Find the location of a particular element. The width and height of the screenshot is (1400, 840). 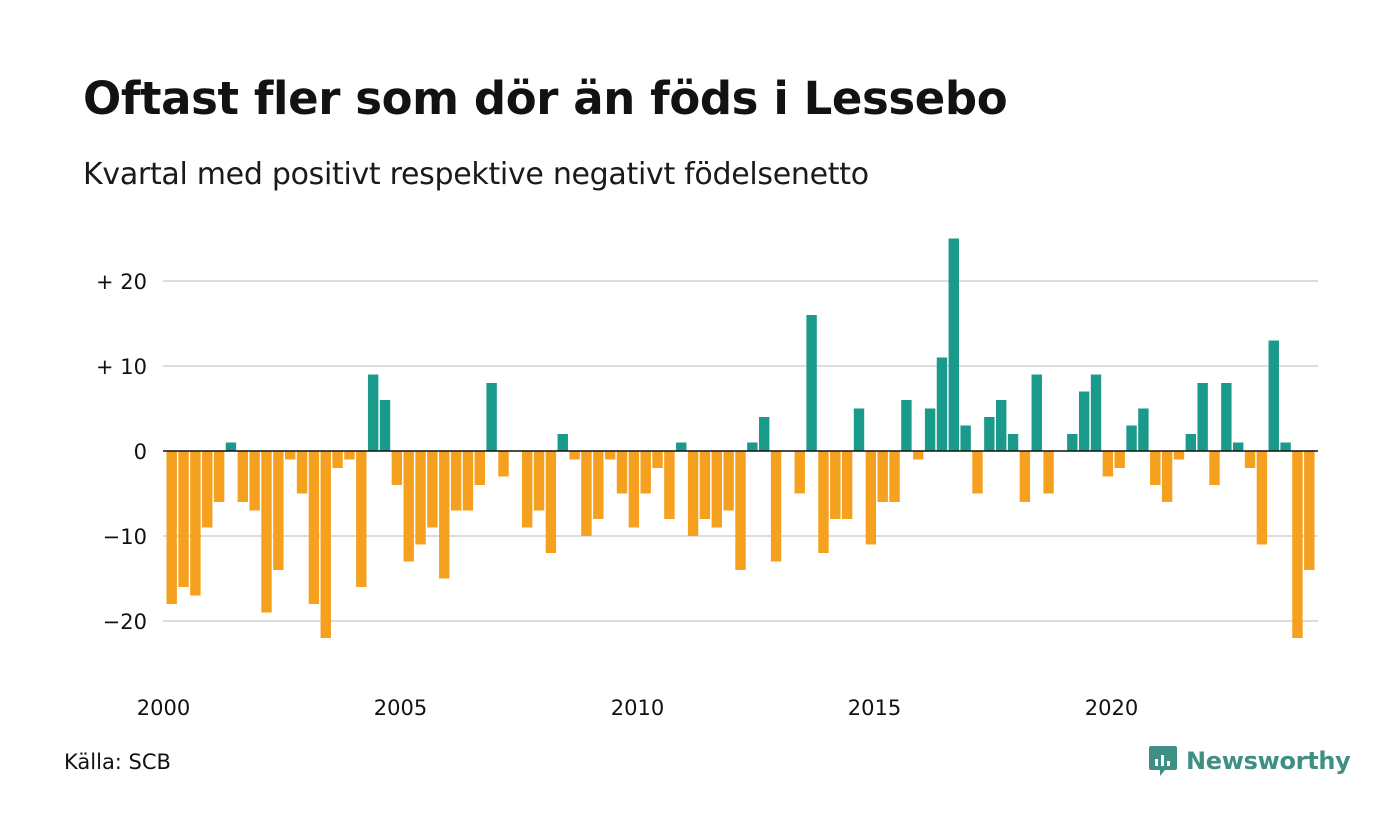

x-tick-label: 2010 is located at coordinates (637, 708).